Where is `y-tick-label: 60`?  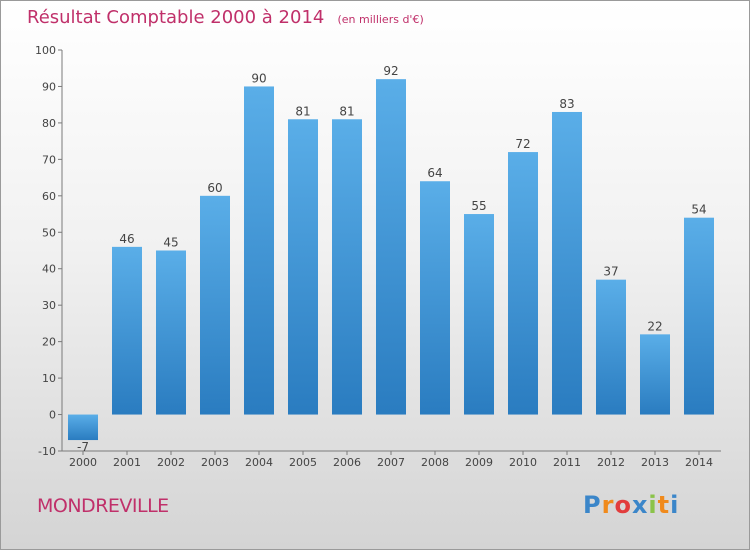 y-tick-label: 60 is located at coordinates (49, 196).